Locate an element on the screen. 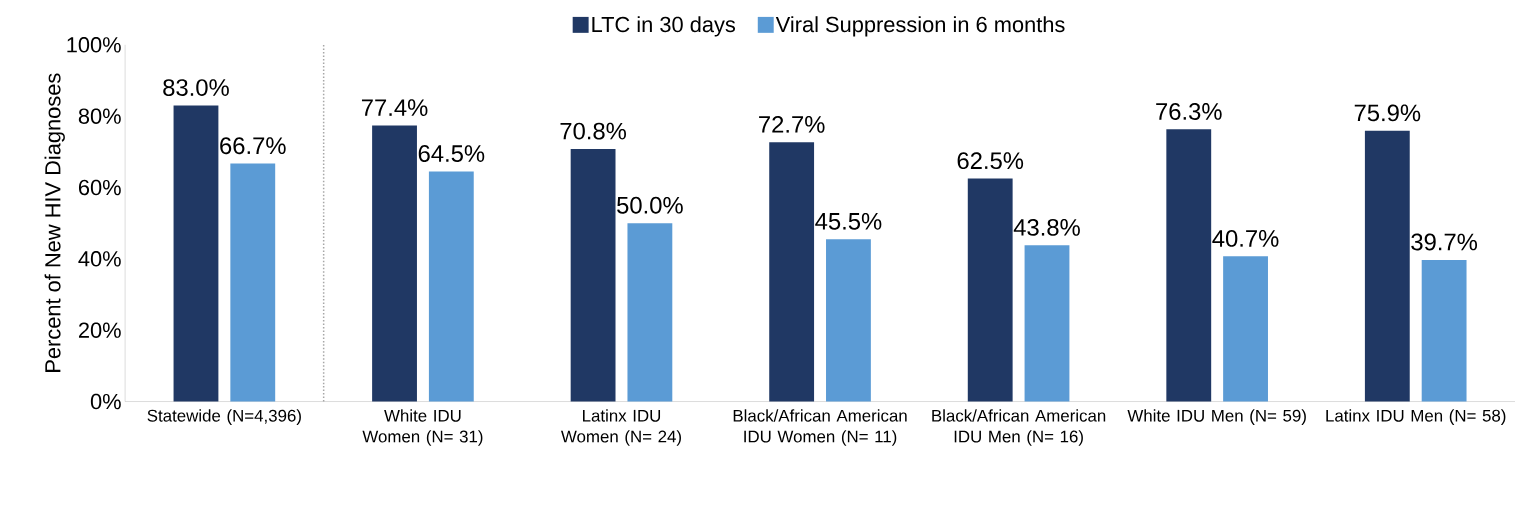 The width and height of the screenshot is (1525, 513). x-tick-label: Latinx IDU Women (N= 24) is located at coordinates (621, 427).